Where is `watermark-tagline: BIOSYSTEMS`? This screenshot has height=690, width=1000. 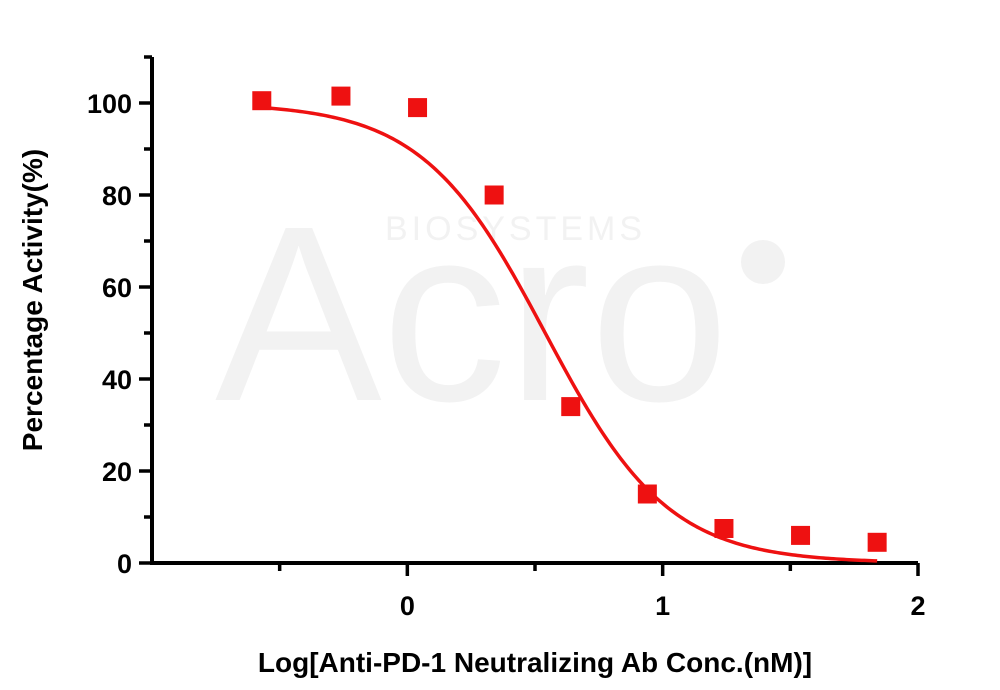 watermark-tagline: BIOSYSTEMS is located at coordinates (515, 229).